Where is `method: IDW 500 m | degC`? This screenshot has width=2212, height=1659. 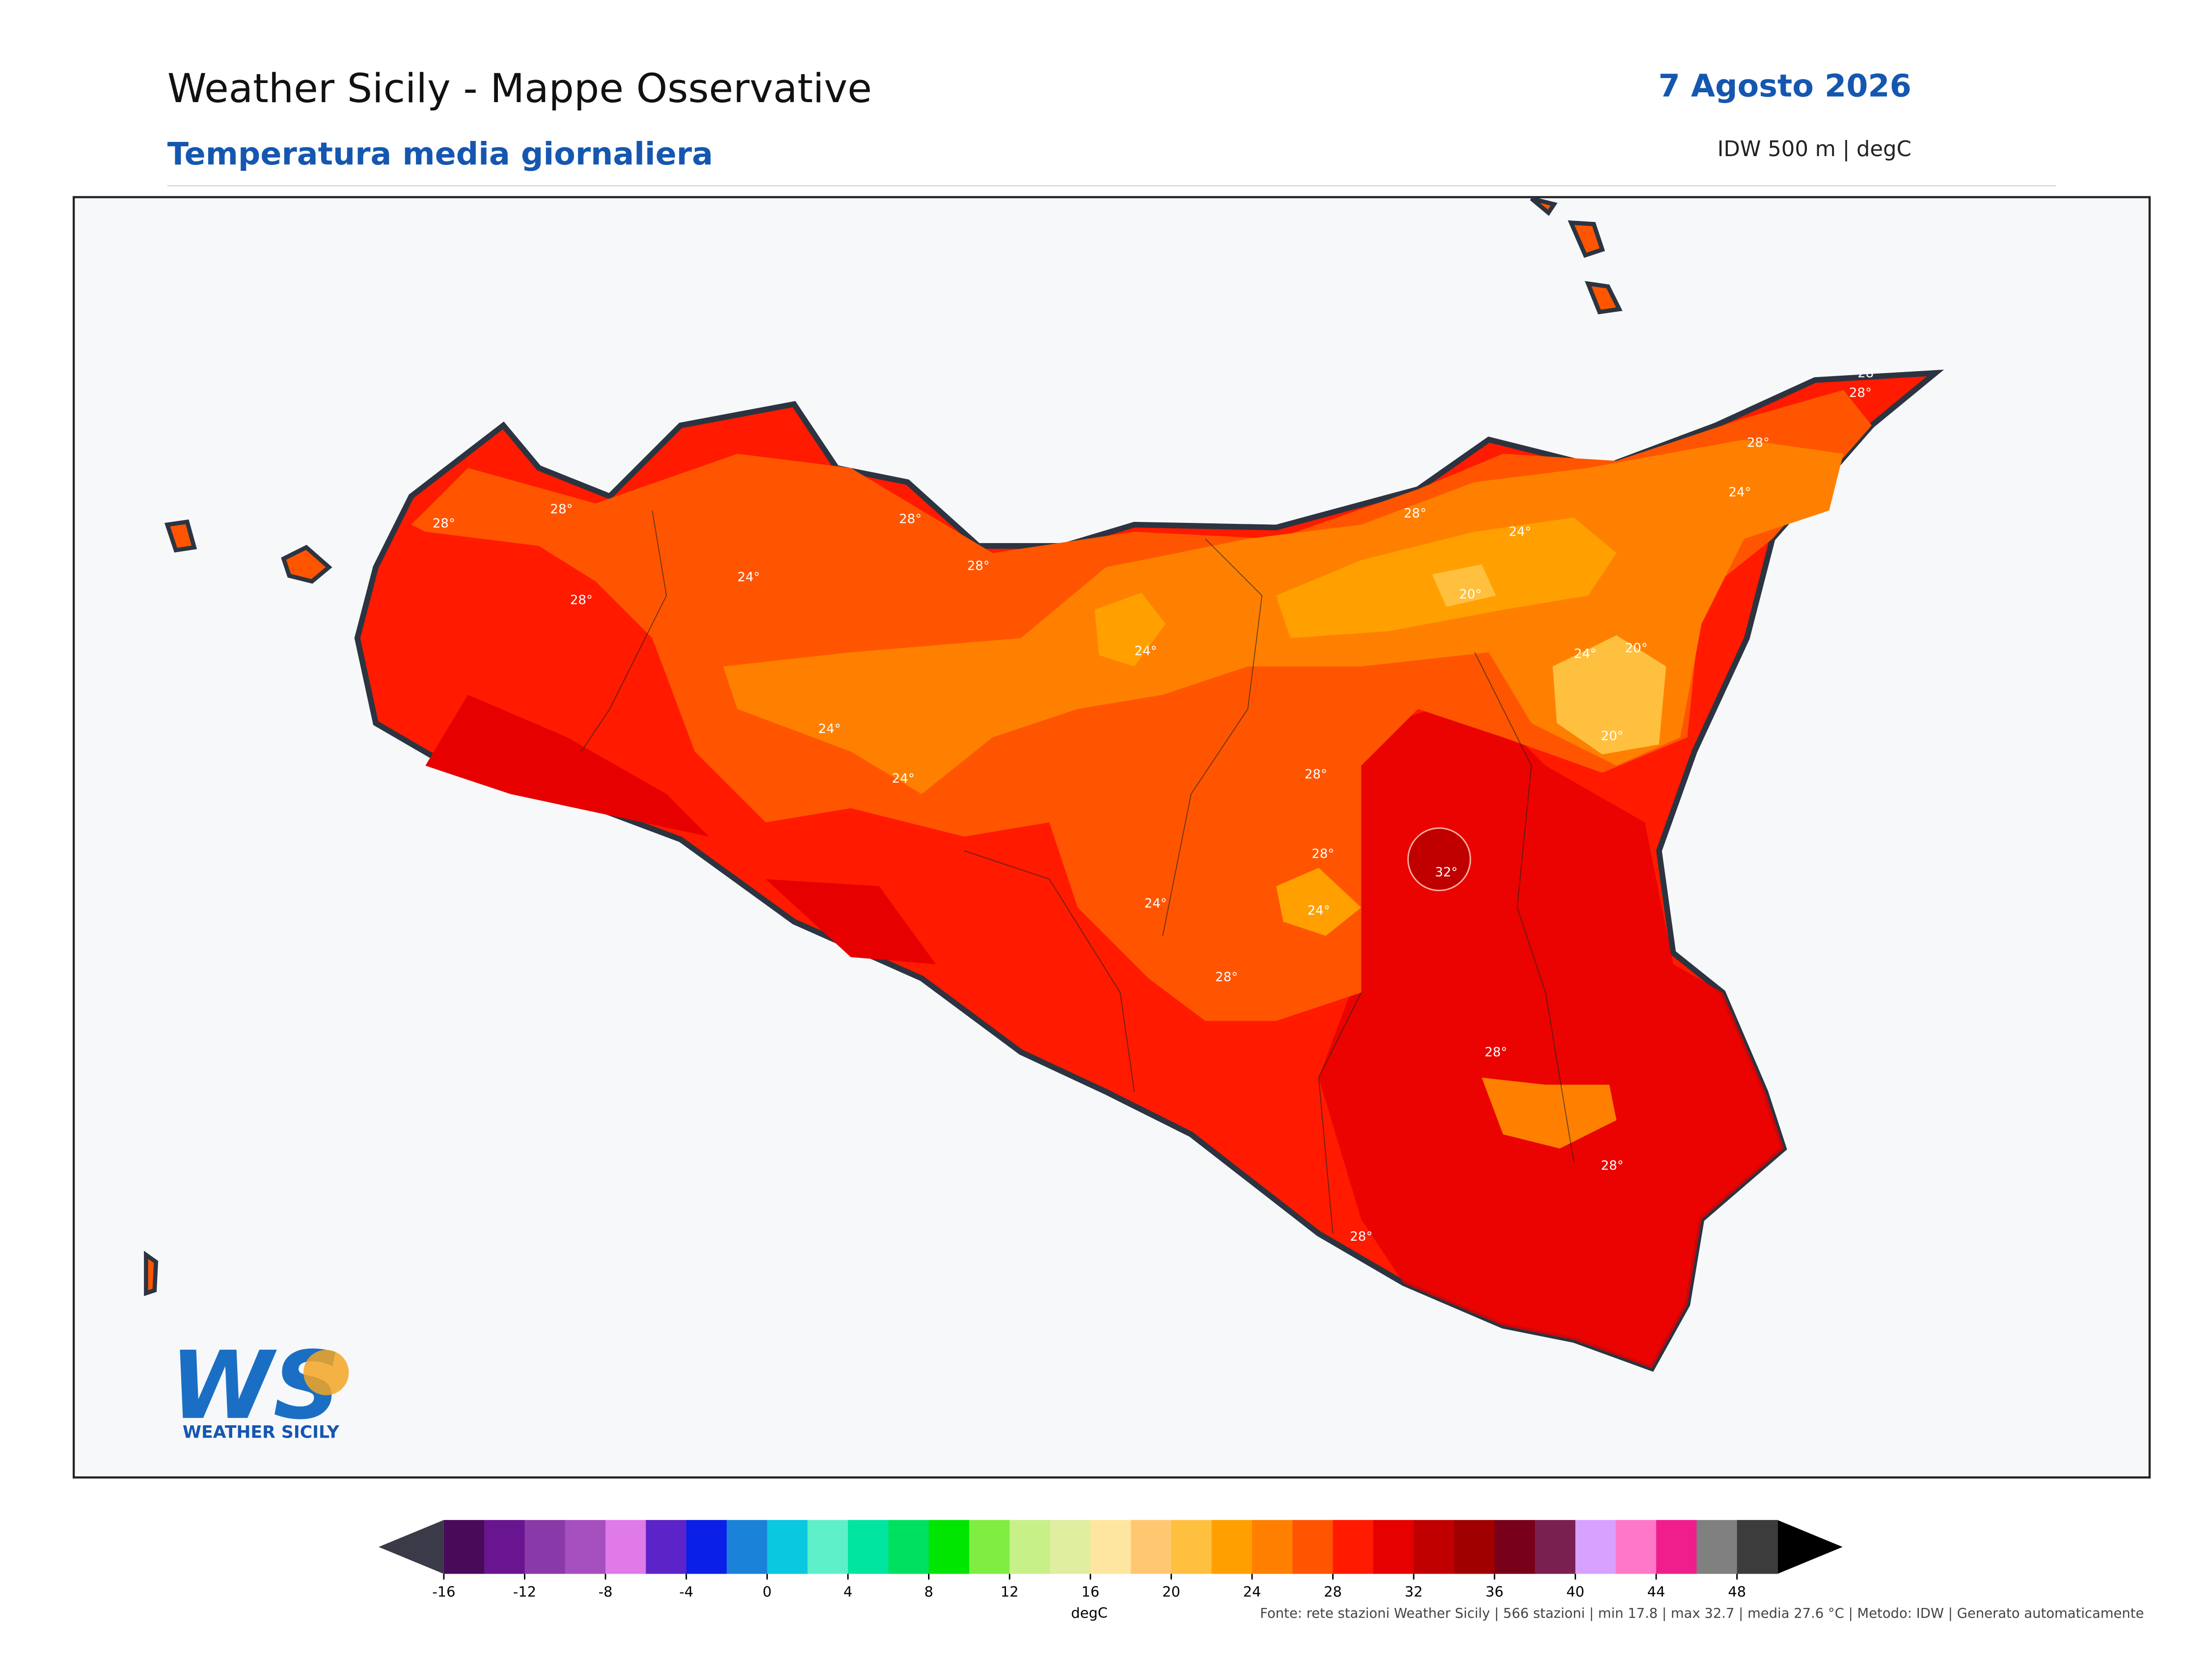
method: IDW 500 m | degC is located at coordinates (1815, 149).